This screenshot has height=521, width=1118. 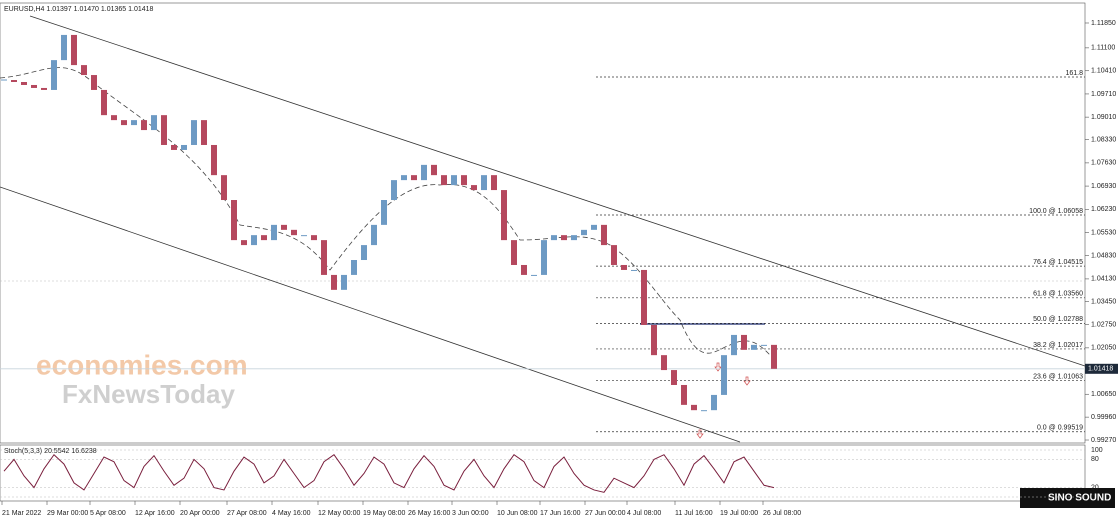 I want to click on y-tick-label: 1.08330, so click(x=1103, y=140).